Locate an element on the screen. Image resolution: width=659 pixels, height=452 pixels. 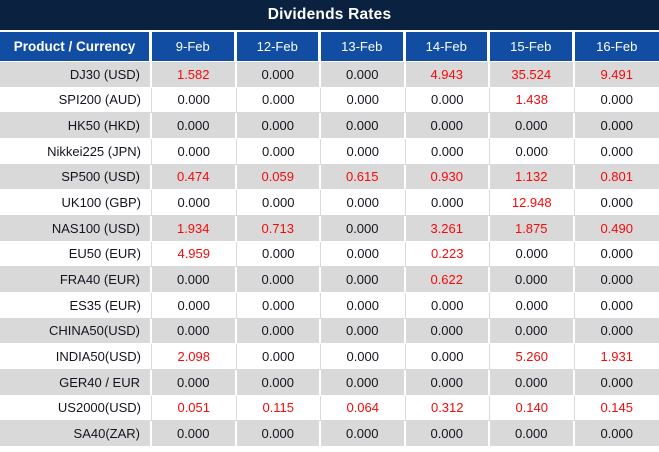
dividend-value-cell: 0.801 is located at coordinates (616, 177).